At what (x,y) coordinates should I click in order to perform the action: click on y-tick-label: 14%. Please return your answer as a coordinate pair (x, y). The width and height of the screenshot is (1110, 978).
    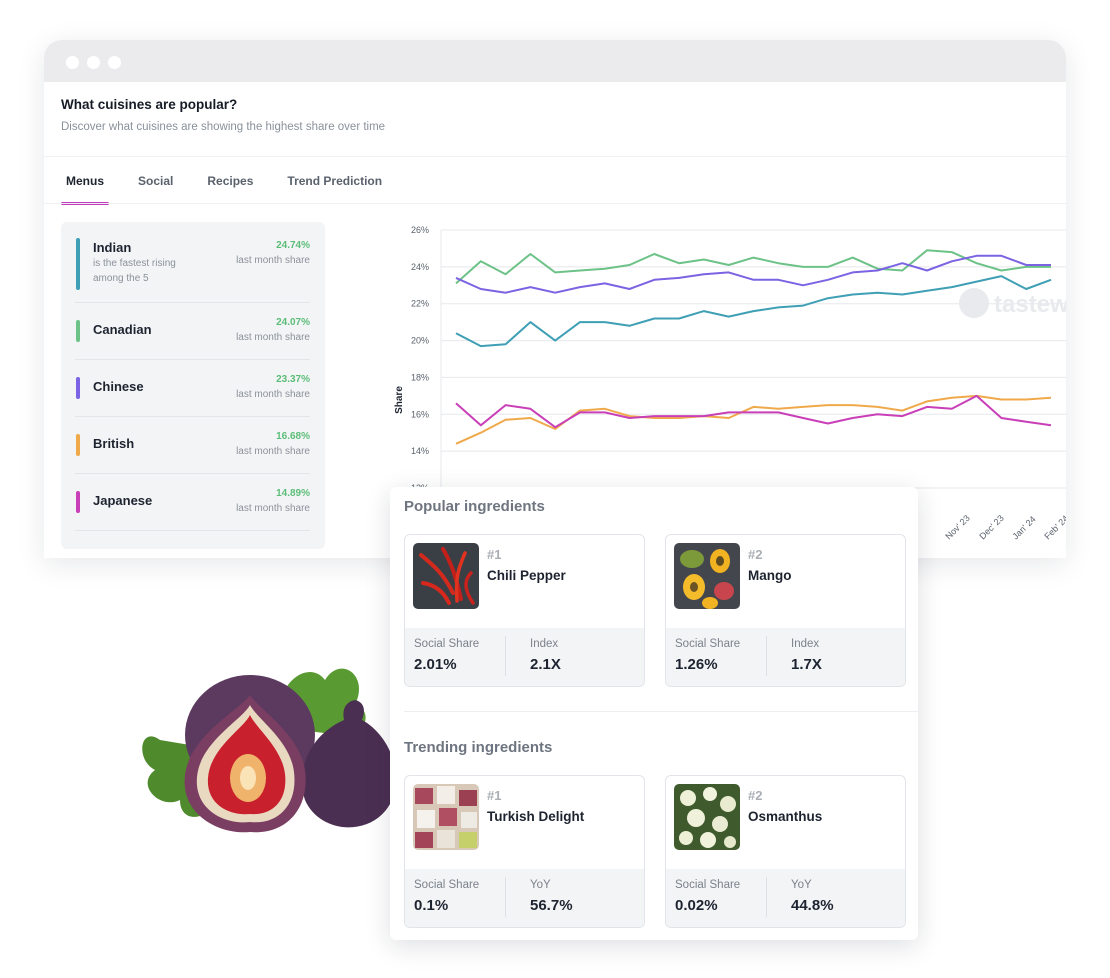
    Looking at the image, I should click on (420, 451).